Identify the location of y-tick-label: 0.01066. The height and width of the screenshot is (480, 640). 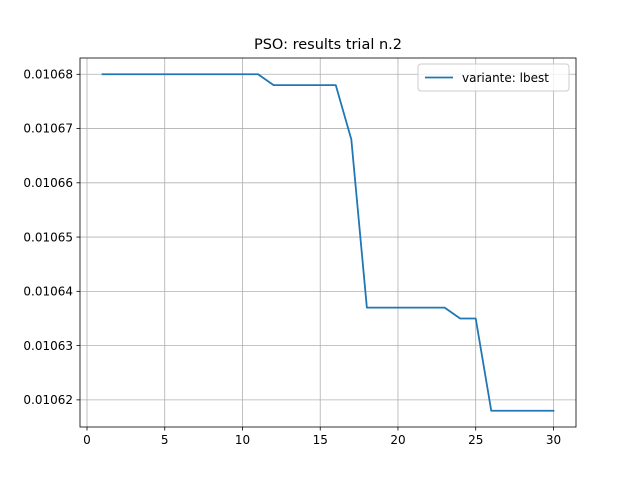
(48, 183).